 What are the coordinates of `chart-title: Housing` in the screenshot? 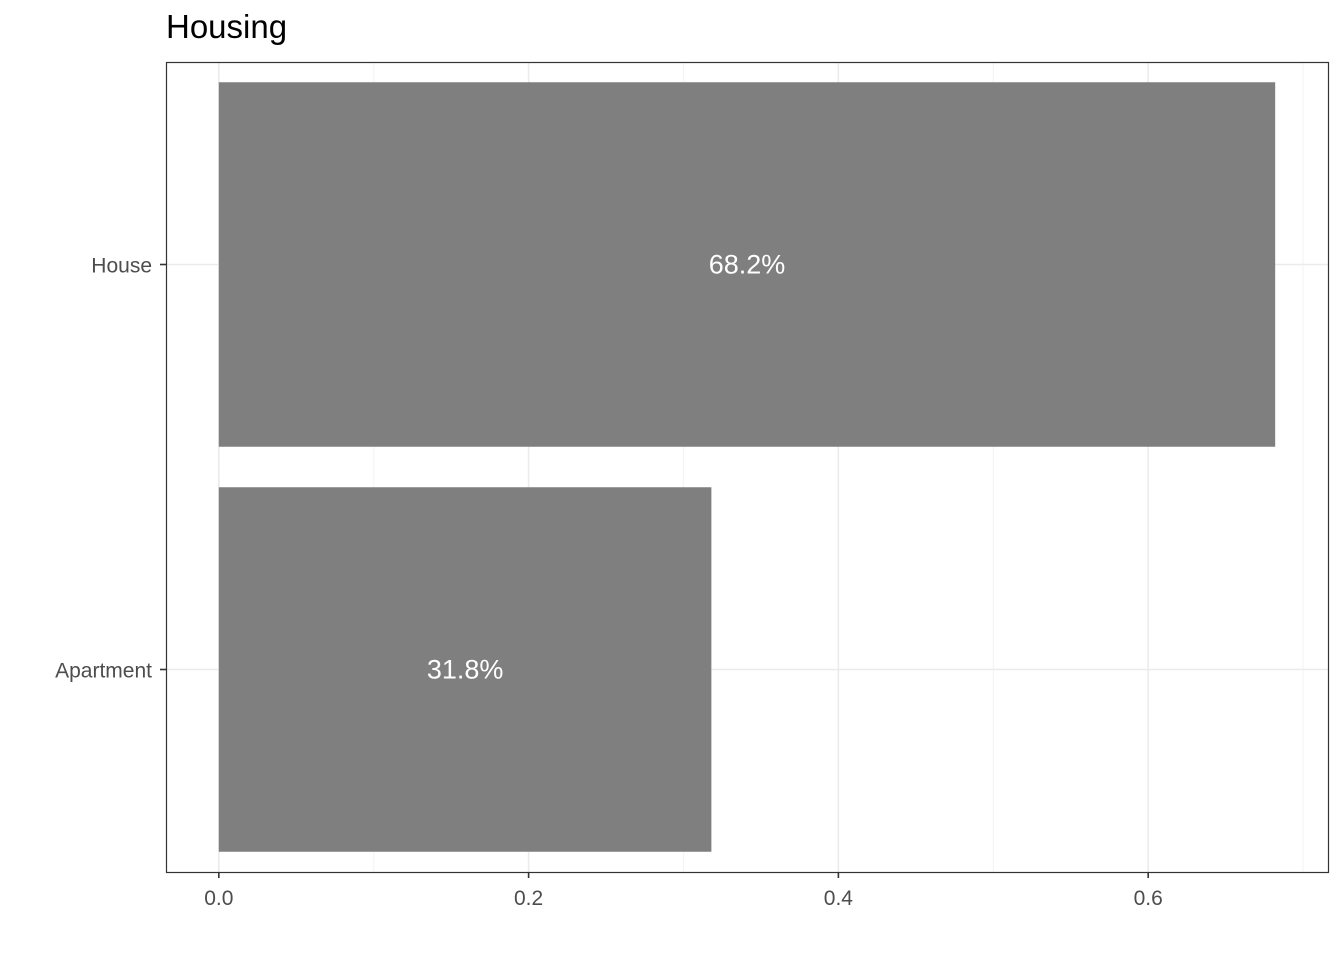 It's located at (227, 26).